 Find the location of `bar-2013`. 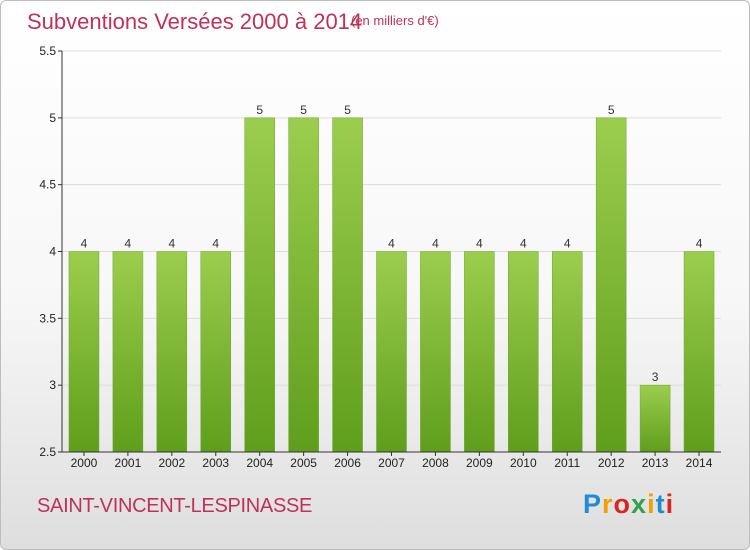

bar-2013 is located at coordinates (655, 418).